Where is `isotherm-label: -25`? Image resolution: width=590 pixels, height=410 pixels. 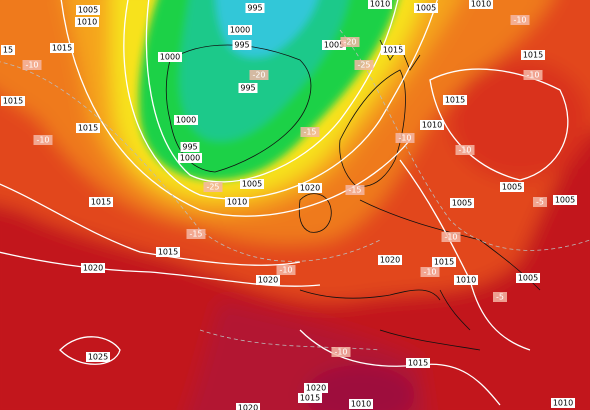 isotherm-label: -25 is located at coordinates (212, 187).